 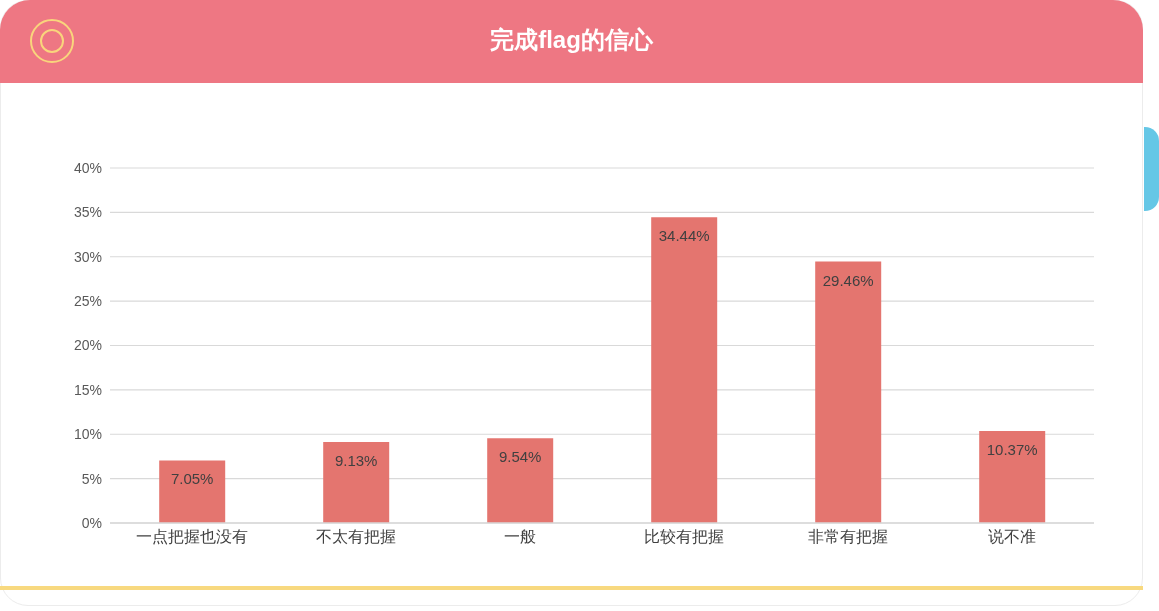 I want to click on x-tick-label: 一般, so click(x=520, y=537).